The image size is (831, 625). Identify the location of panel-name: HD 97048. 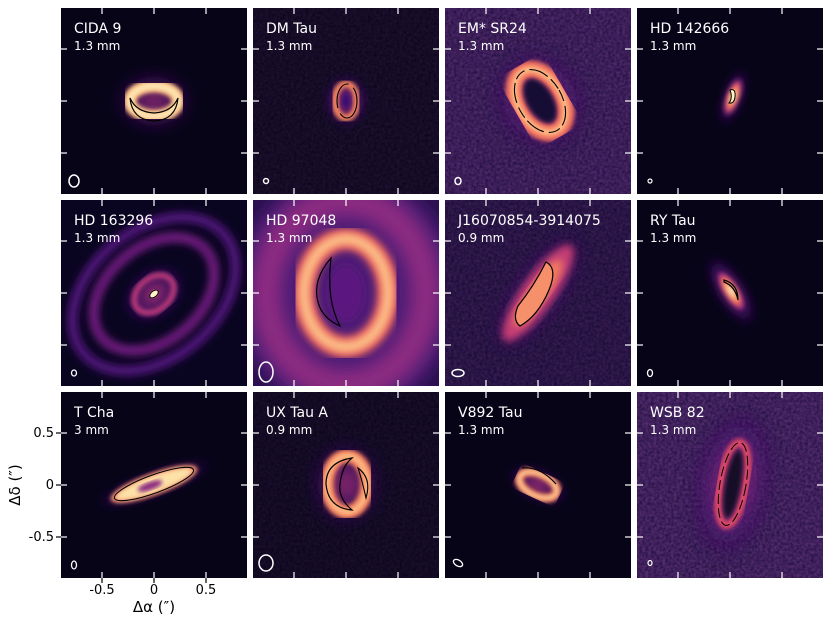
(301, 221).